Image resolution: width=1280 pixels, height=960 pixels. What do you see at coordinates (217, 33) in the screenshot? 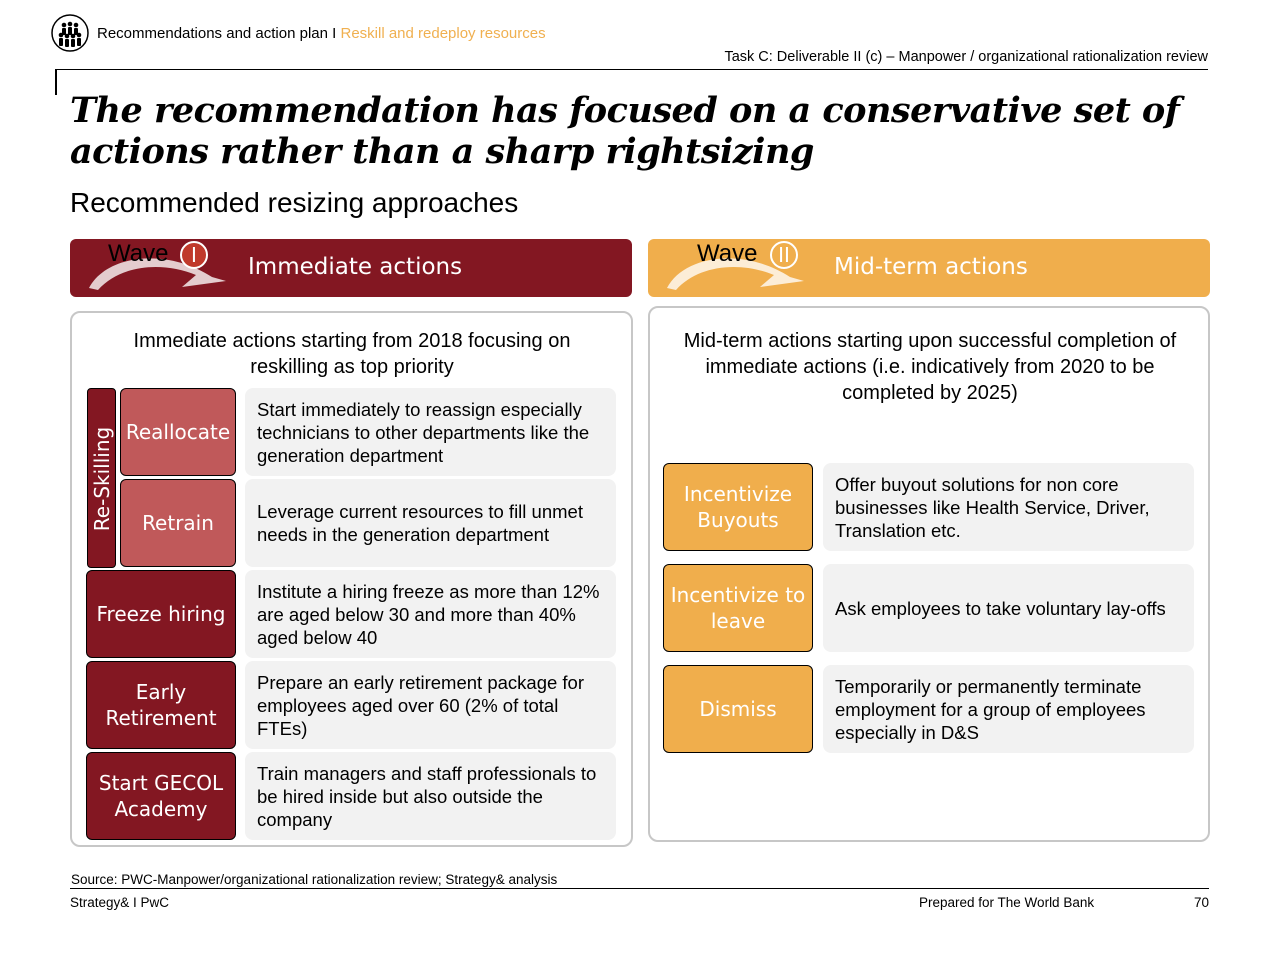
I see `breadcrumb-section: Recommendations and action plan I` at bounding box center [217, 33].